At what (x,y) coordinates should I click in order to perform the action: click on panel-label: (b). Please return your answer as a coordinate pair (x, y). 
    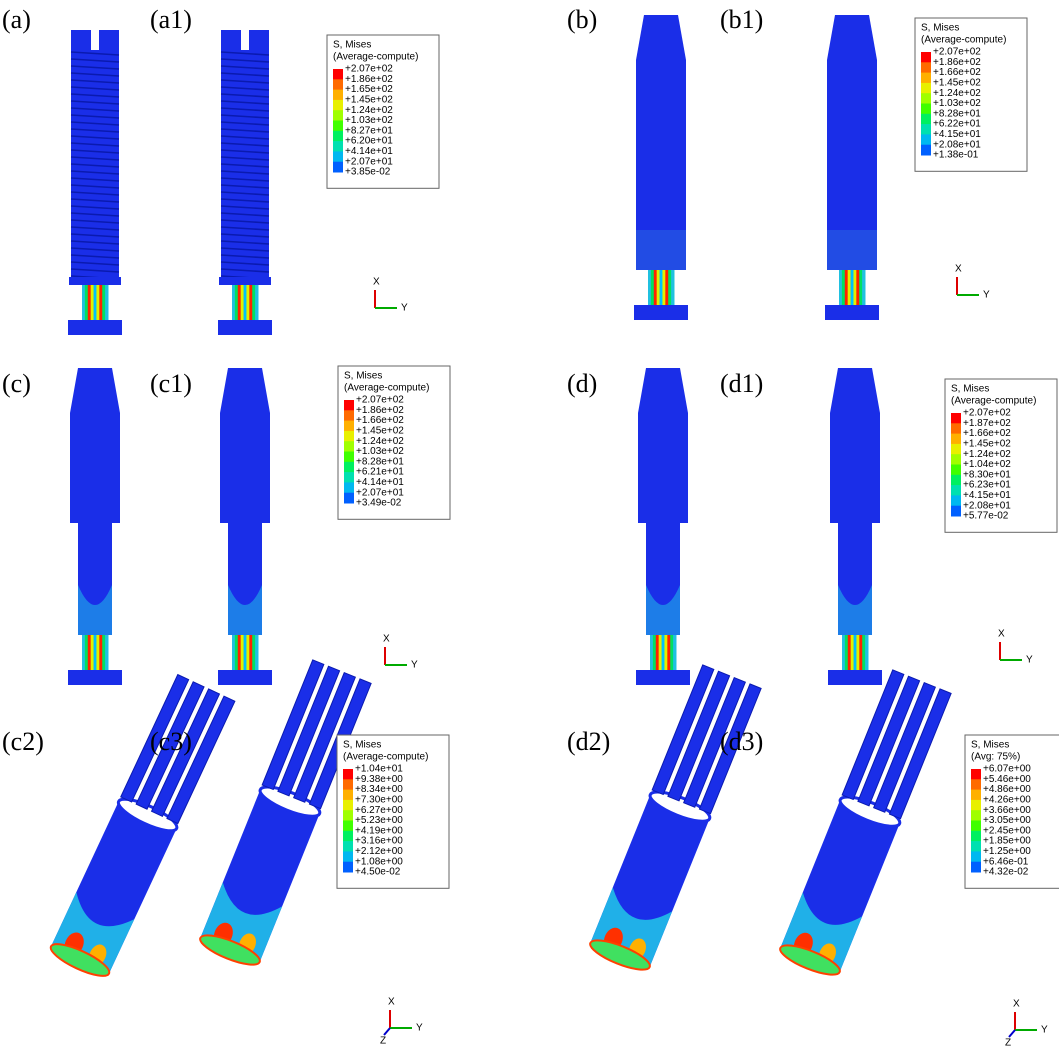
    Looking at the image, I should click on (582, 19).